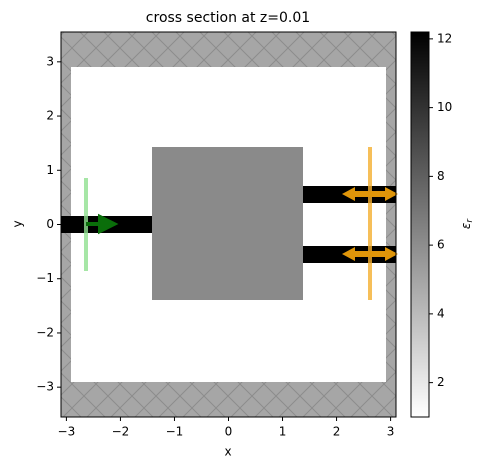 This screenshot has width=484, height=474. What do you see at coordinates (175, 432) in the screenshot?
I see `x-tick-label: −1` at bounding box center [175, 432].